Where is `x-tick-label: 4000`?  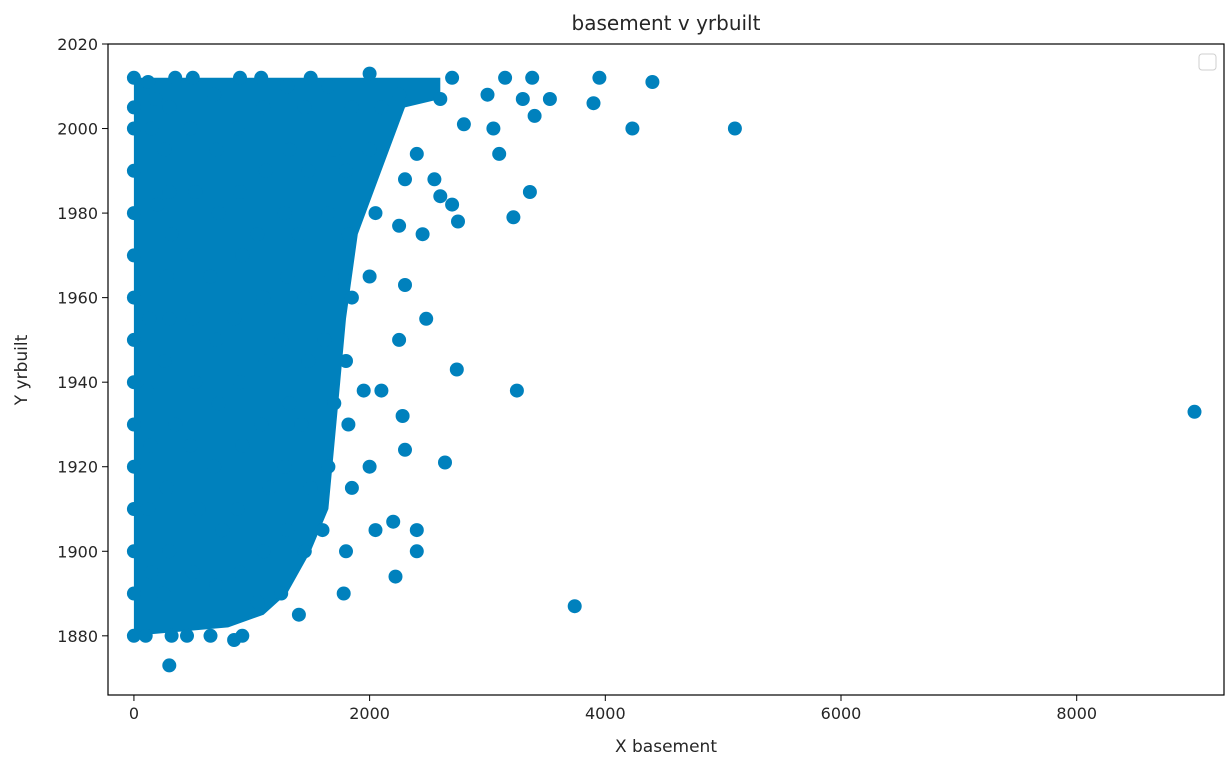 x-tick-label: 4000 is located at coordinates (605, 713).